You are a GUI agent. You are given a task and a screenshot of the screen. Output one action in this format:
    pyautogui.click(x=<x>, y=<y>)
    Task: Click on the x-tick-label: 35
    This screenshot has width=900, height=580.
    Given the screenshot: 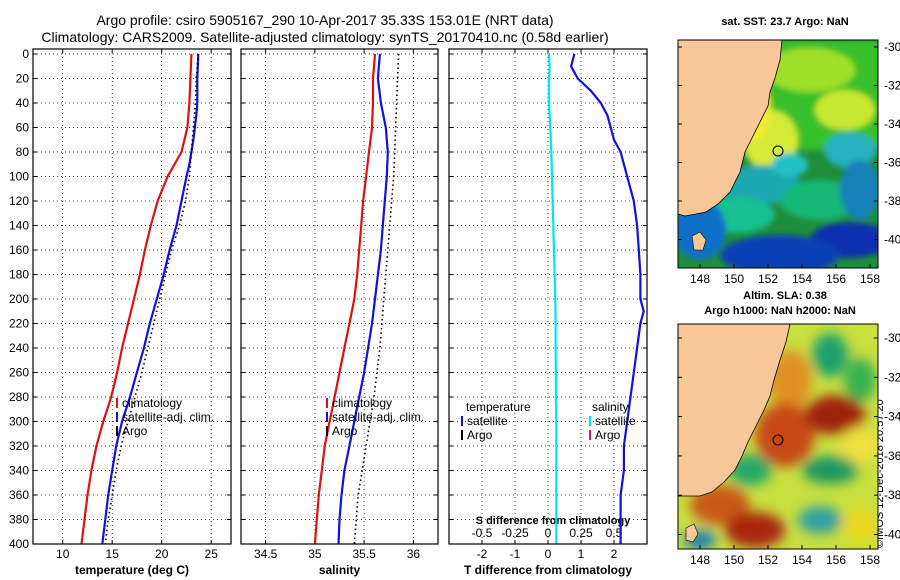 What is the action you would take?
    pyautogui.click(x=315, y=554)
    